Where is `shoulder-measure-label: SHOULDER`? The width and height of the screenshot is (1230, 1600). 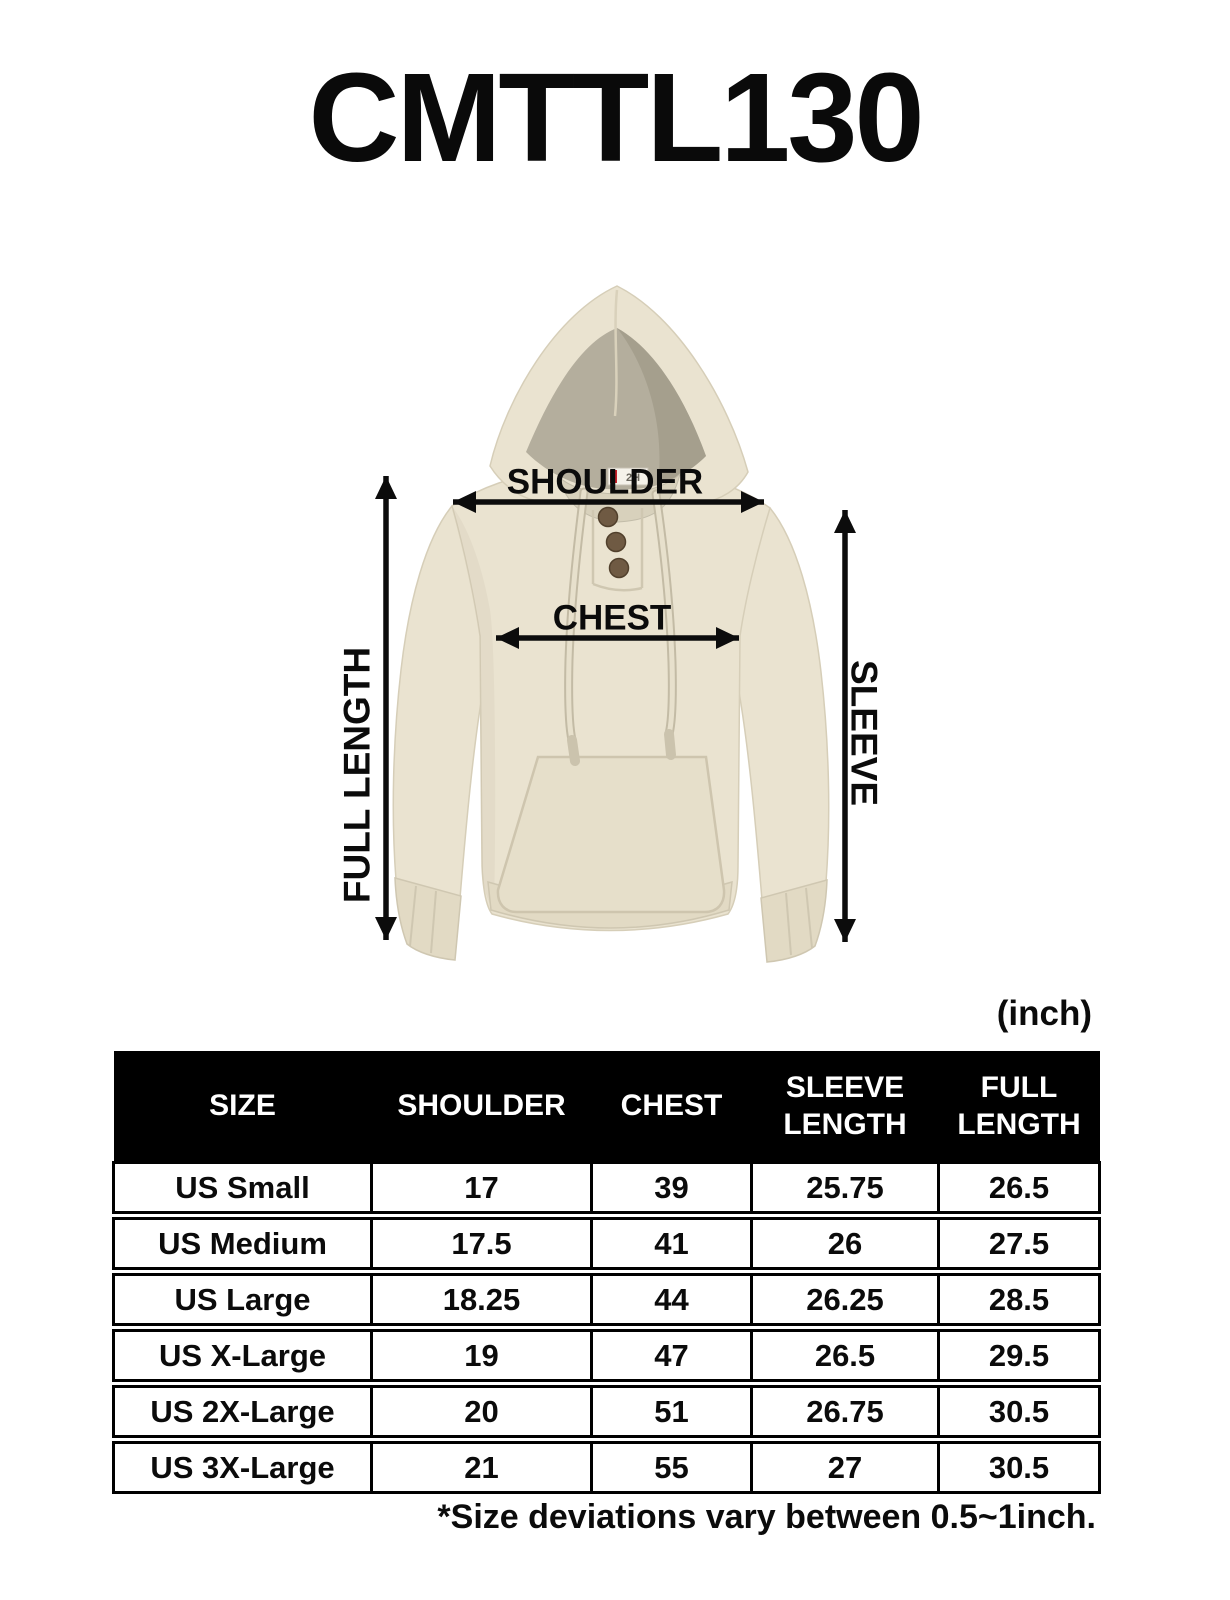
shoulder-measure-label: SHOULDER is located at coordinates (605, 482).